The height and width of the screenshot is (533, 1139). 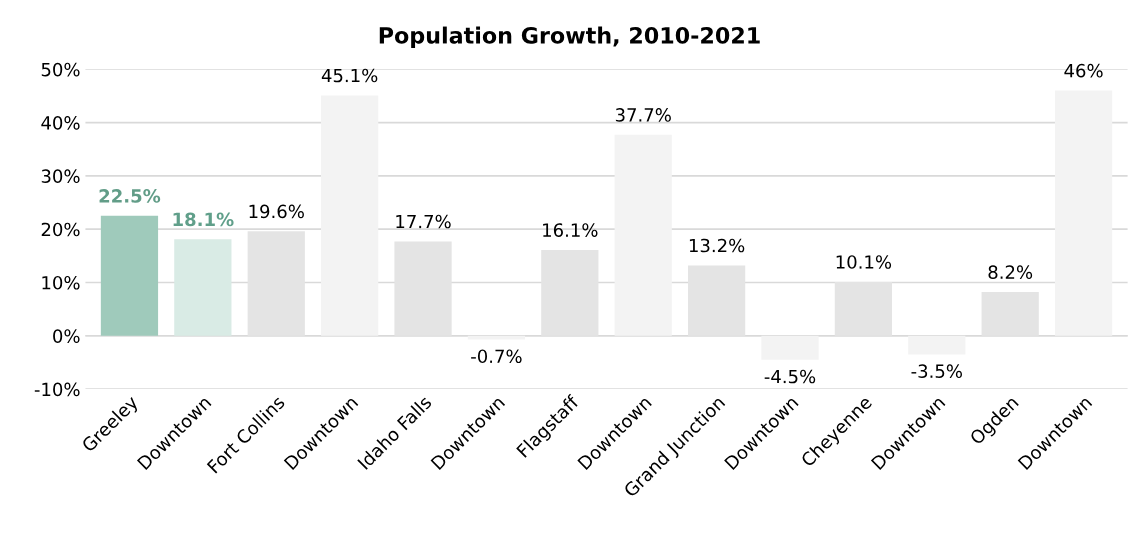 What do you see at coordinates (1010, 272) in the screenshot?
I see `data-label: 8.2%` at bounding box center [1010, 272].